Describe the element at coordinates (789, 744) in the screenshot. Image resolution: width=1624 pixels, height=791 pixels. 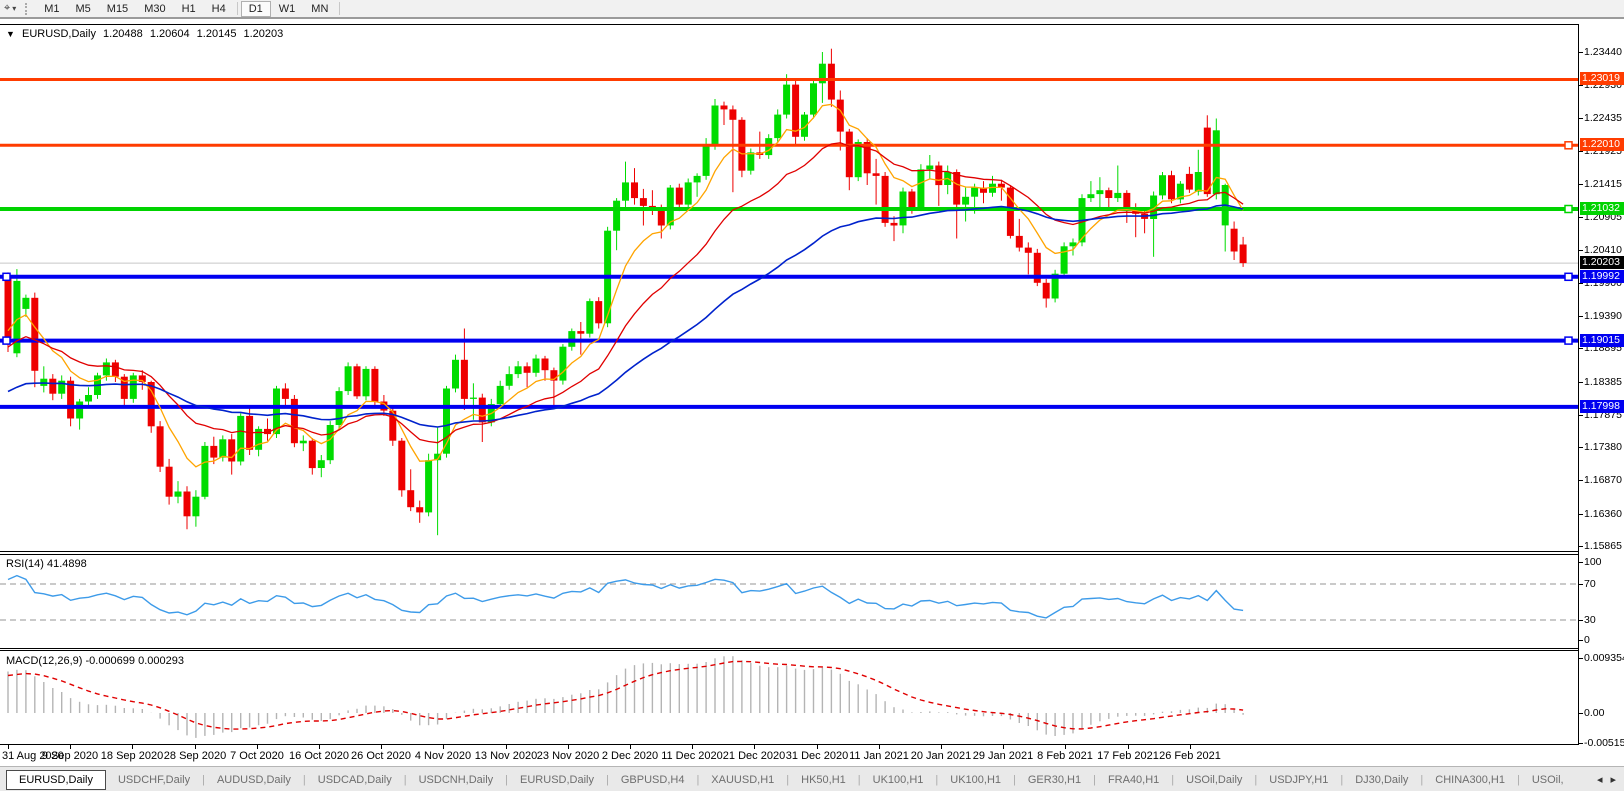
I see `macd-panel-bottom-border` at that location.